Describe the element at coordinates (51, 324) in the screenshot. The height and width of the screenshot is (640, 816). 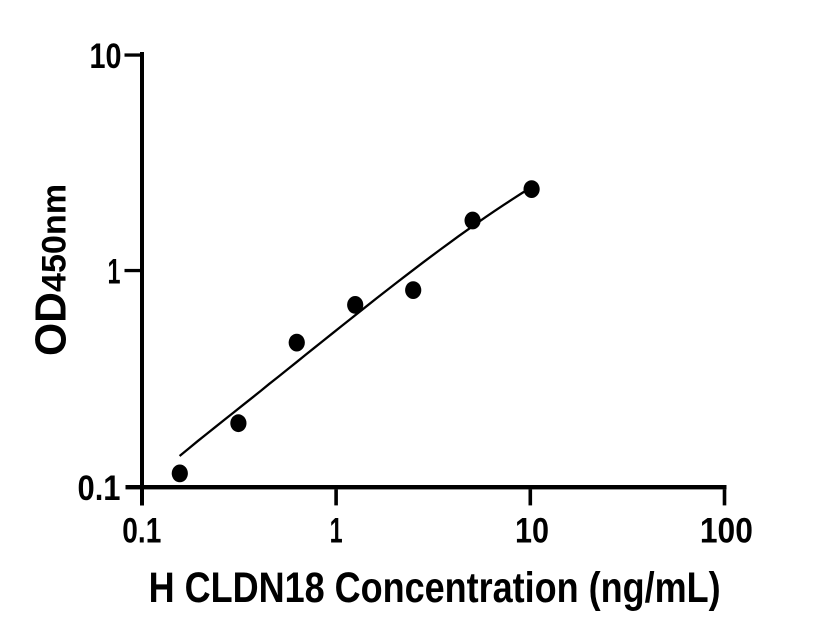
I see `svg-text: OD` at that location.